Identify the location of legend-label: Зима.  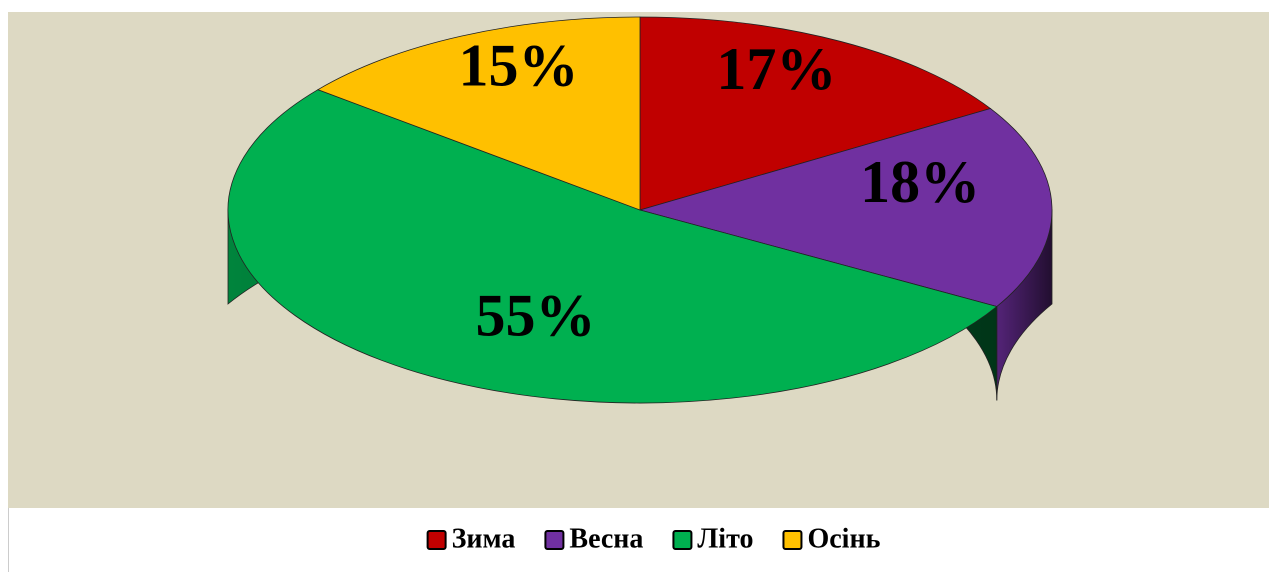
(484, 538).